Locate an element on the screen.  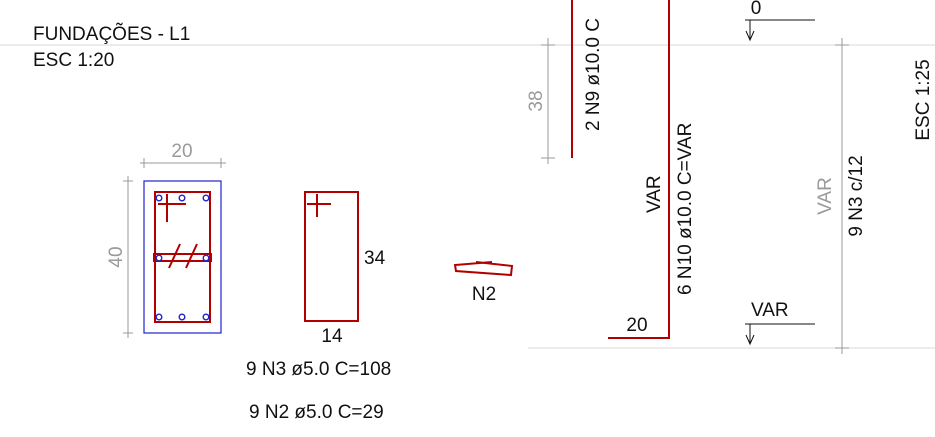
hook-n2-shape is located at coordinates (483, 269).